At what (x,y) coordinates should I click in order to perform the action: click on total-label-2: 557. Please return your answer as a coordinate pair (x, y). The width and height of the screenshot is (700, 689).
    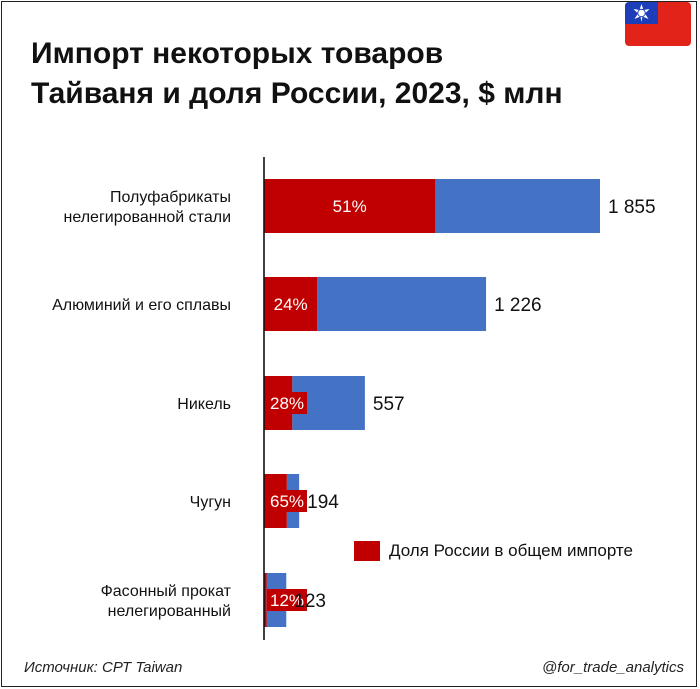
    Looking at the image, I should click on (389, 404).